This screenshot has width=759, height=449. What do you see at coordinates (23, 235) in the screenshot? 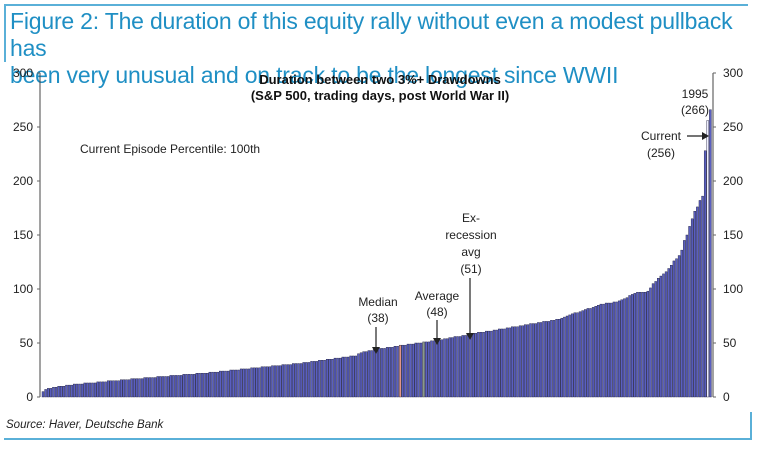
I see `y-tick-label-left: 150` at bounding box center [23, 235].